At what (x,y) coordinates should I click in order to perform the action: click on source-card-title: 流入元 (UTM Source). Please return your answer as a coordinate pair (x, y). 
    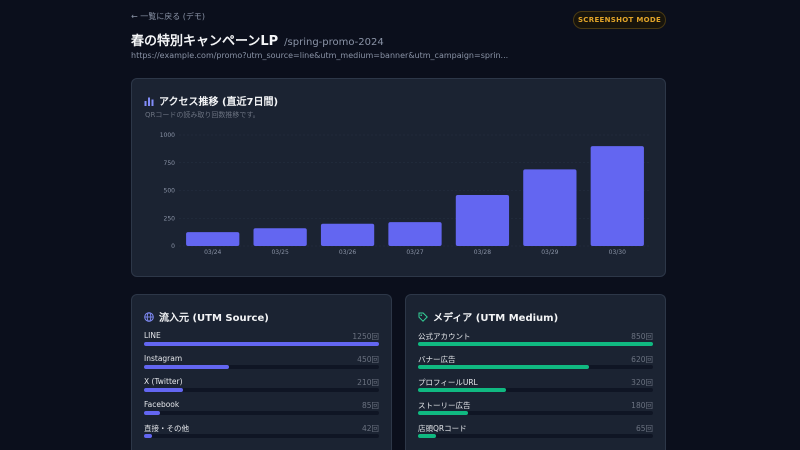
    Looking at the image, I should click on (214, 318).